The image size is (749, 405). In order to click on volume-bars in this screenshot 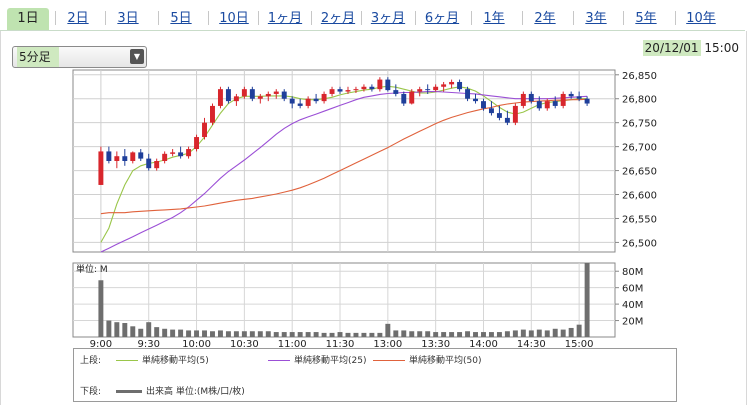, I will do `click(344, 300)`.